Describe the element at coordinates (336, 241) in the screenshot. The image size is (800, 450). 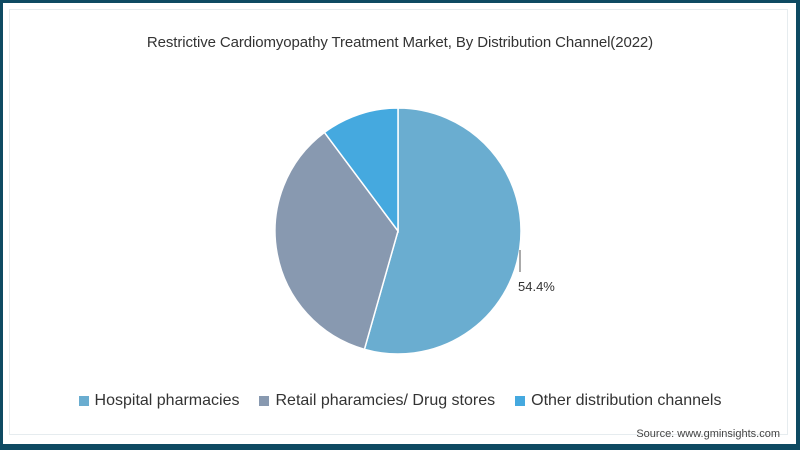
I see `pie-slice-retail-pharamcies-drug-stores` at that location.